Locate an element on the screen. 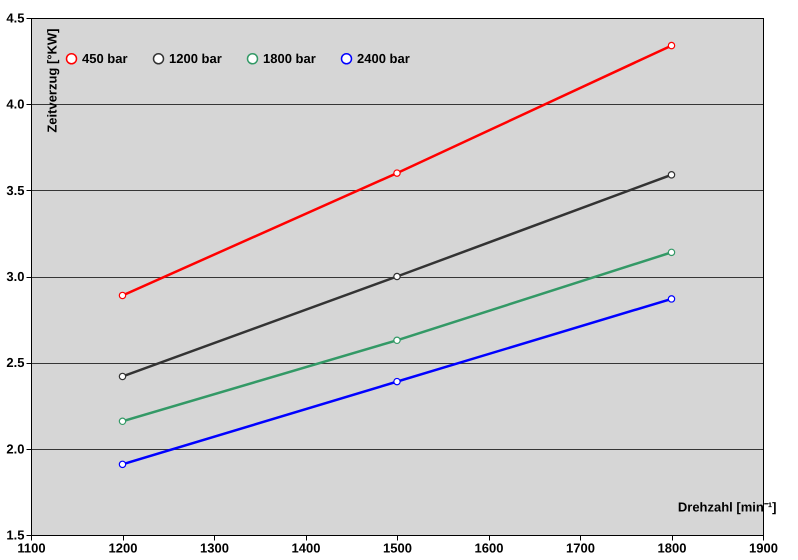 The height and width of the screenshot is (560, 798). y-tick-label: 3.0 is located at coordinates (15, 276).